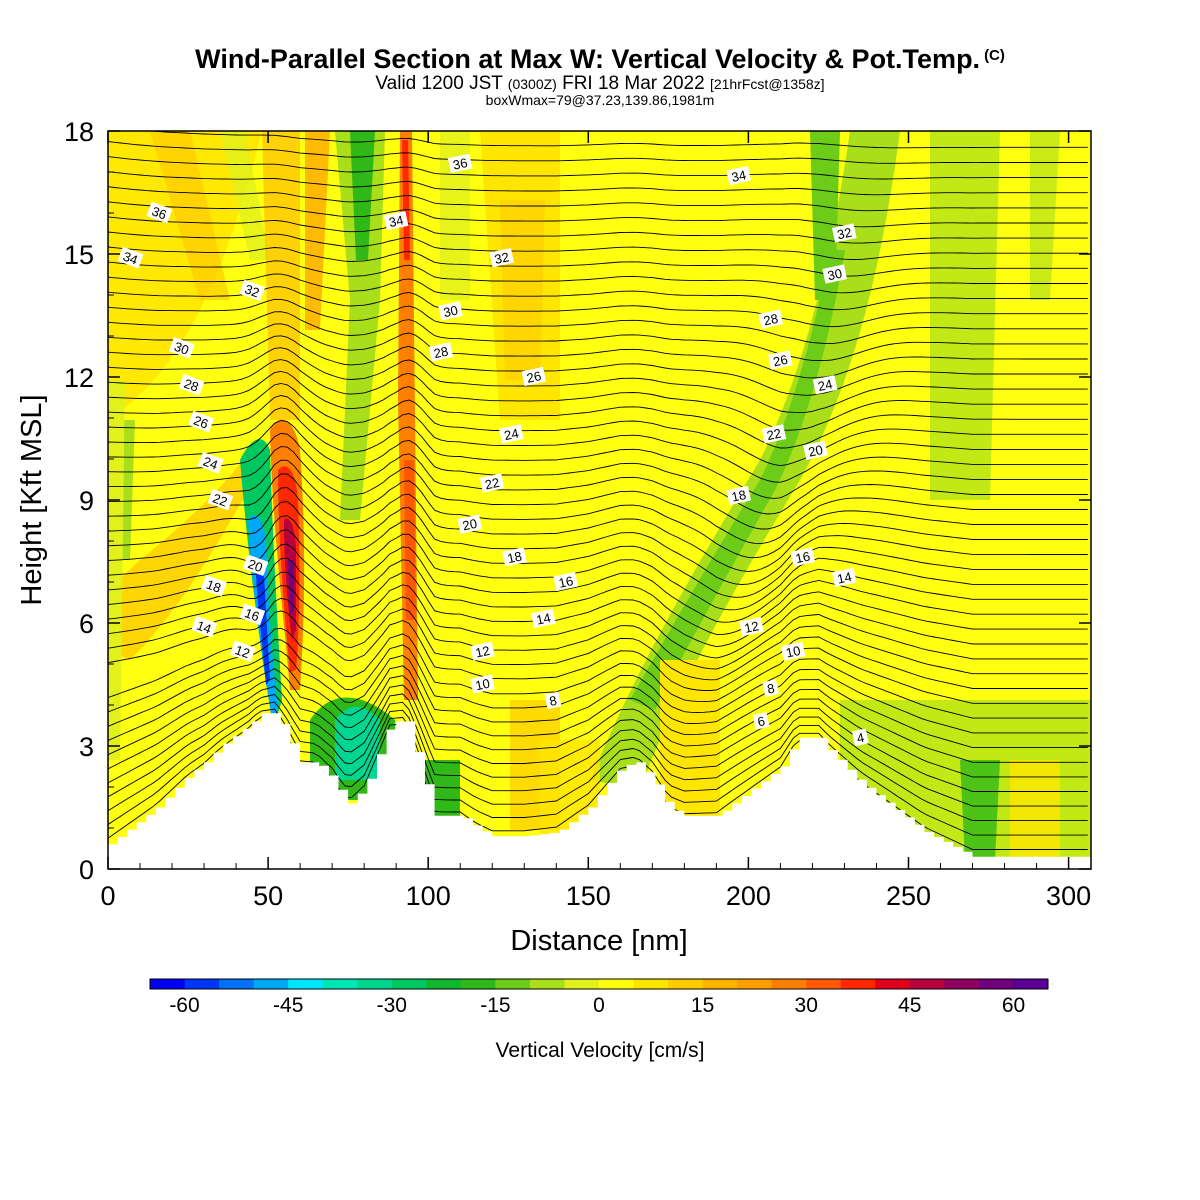 The image size is (1200, 1200). I want to click on contour-label-text: 18, so click(213, 586).